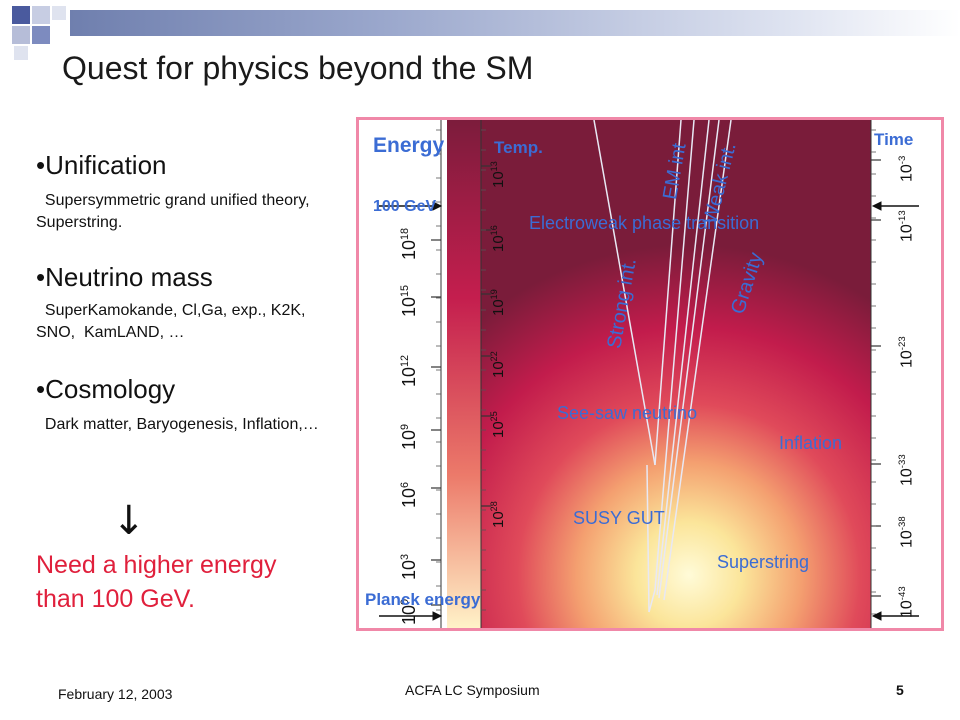 This screenshot has height=720, width=960. What do you see at coordinates (619, 518) in the screenshot?
I see `susy-gut-label: SUSY GUT` at bounding box center [619, 518].